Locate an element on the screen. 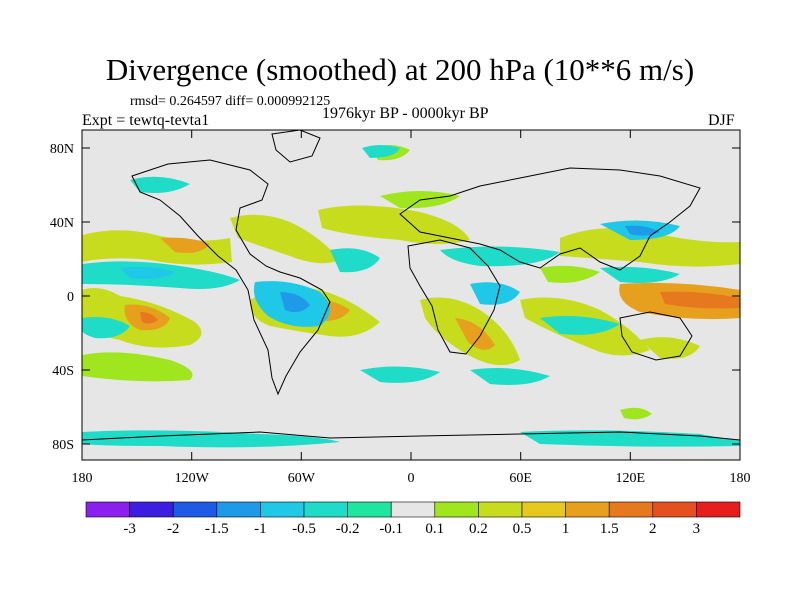 The width and height of the screenshot is (800, 600). lon-tick-label: 0 is located at coordinates (411, 478).